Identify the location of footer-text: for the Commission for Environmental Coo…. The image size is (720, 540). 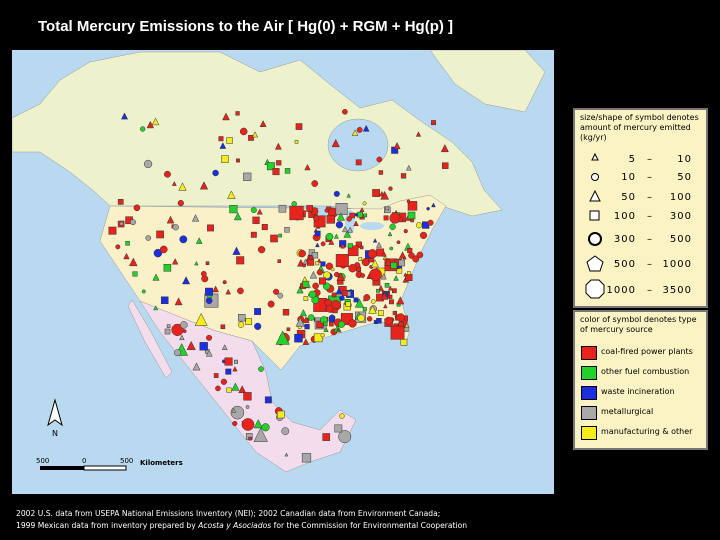
(369, 525).